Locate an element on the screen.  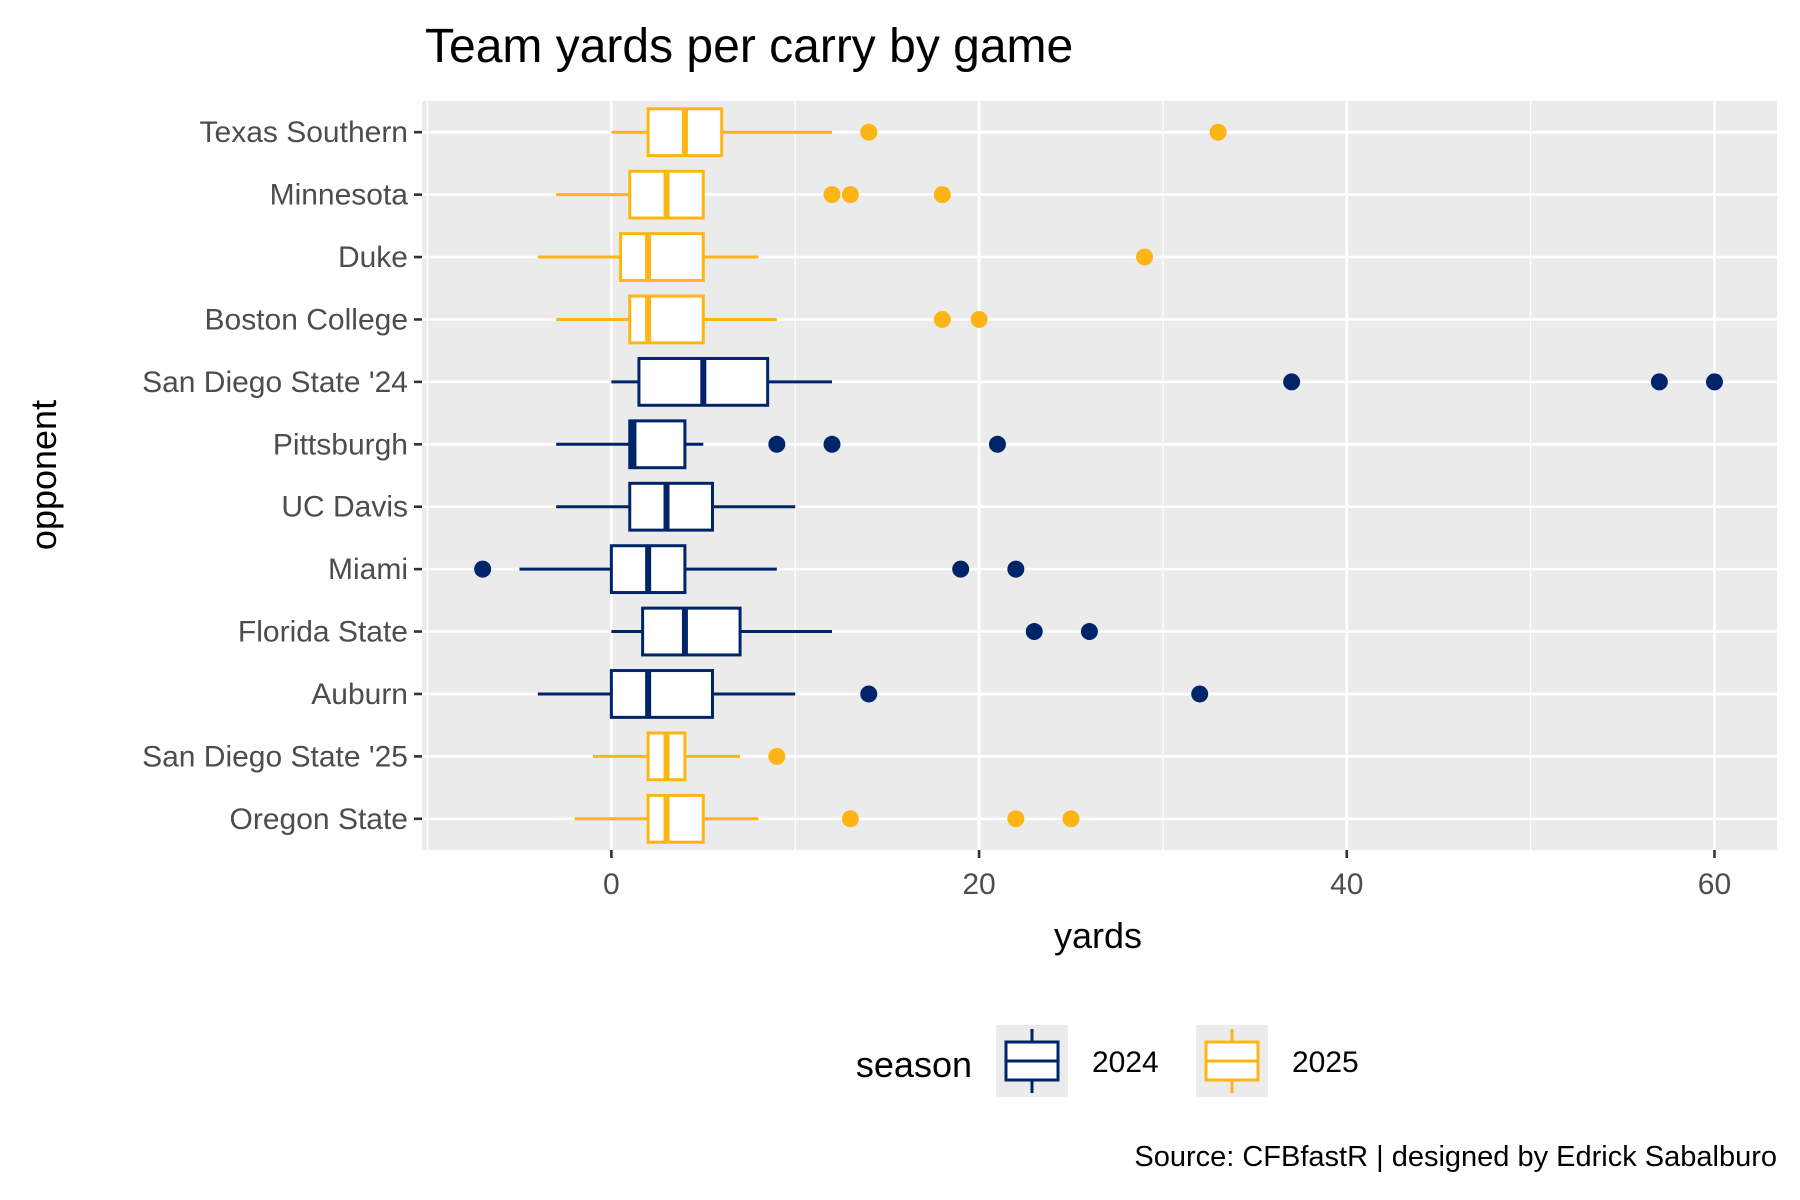
y-tick-label: Florida State is located at coordinates (323, 632).